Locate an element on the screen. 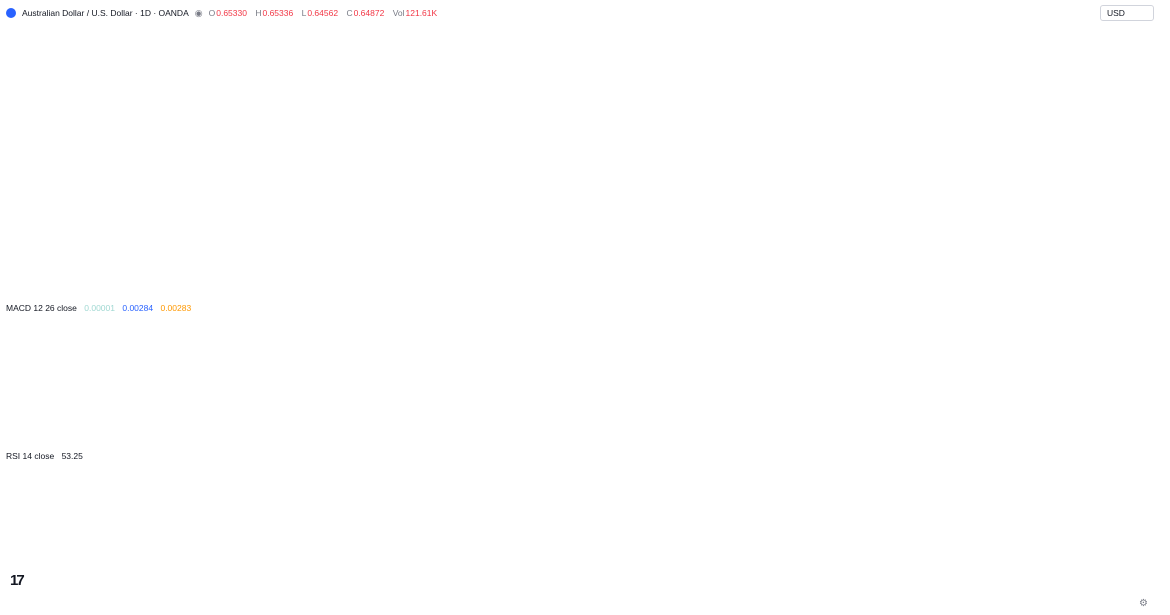  eye-icon: ◉ is located at coordinates (198, 12).